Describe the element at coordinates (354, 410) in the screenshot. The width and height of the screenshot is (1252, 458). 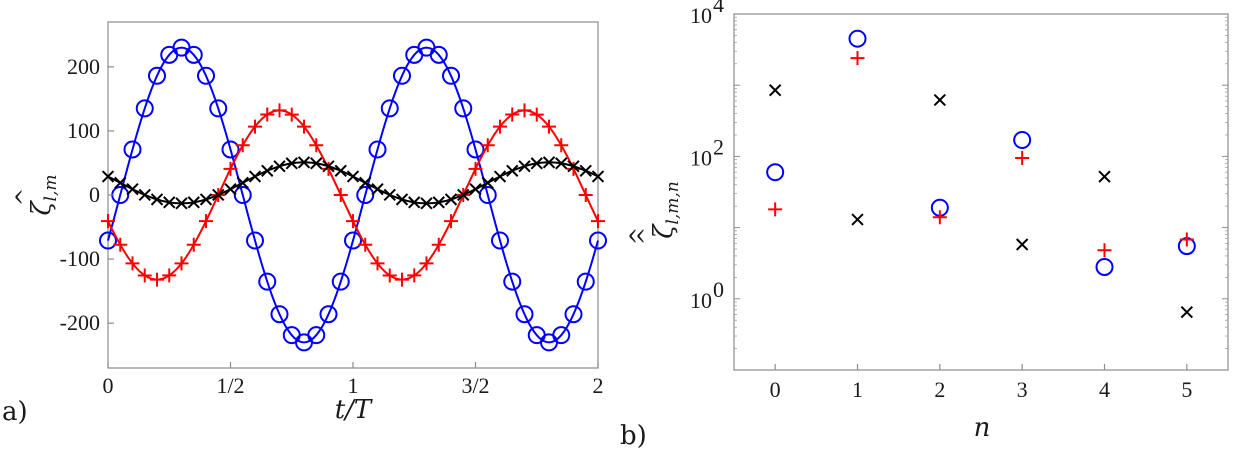
I see `panel-a-xlabel: t/T` at that location.